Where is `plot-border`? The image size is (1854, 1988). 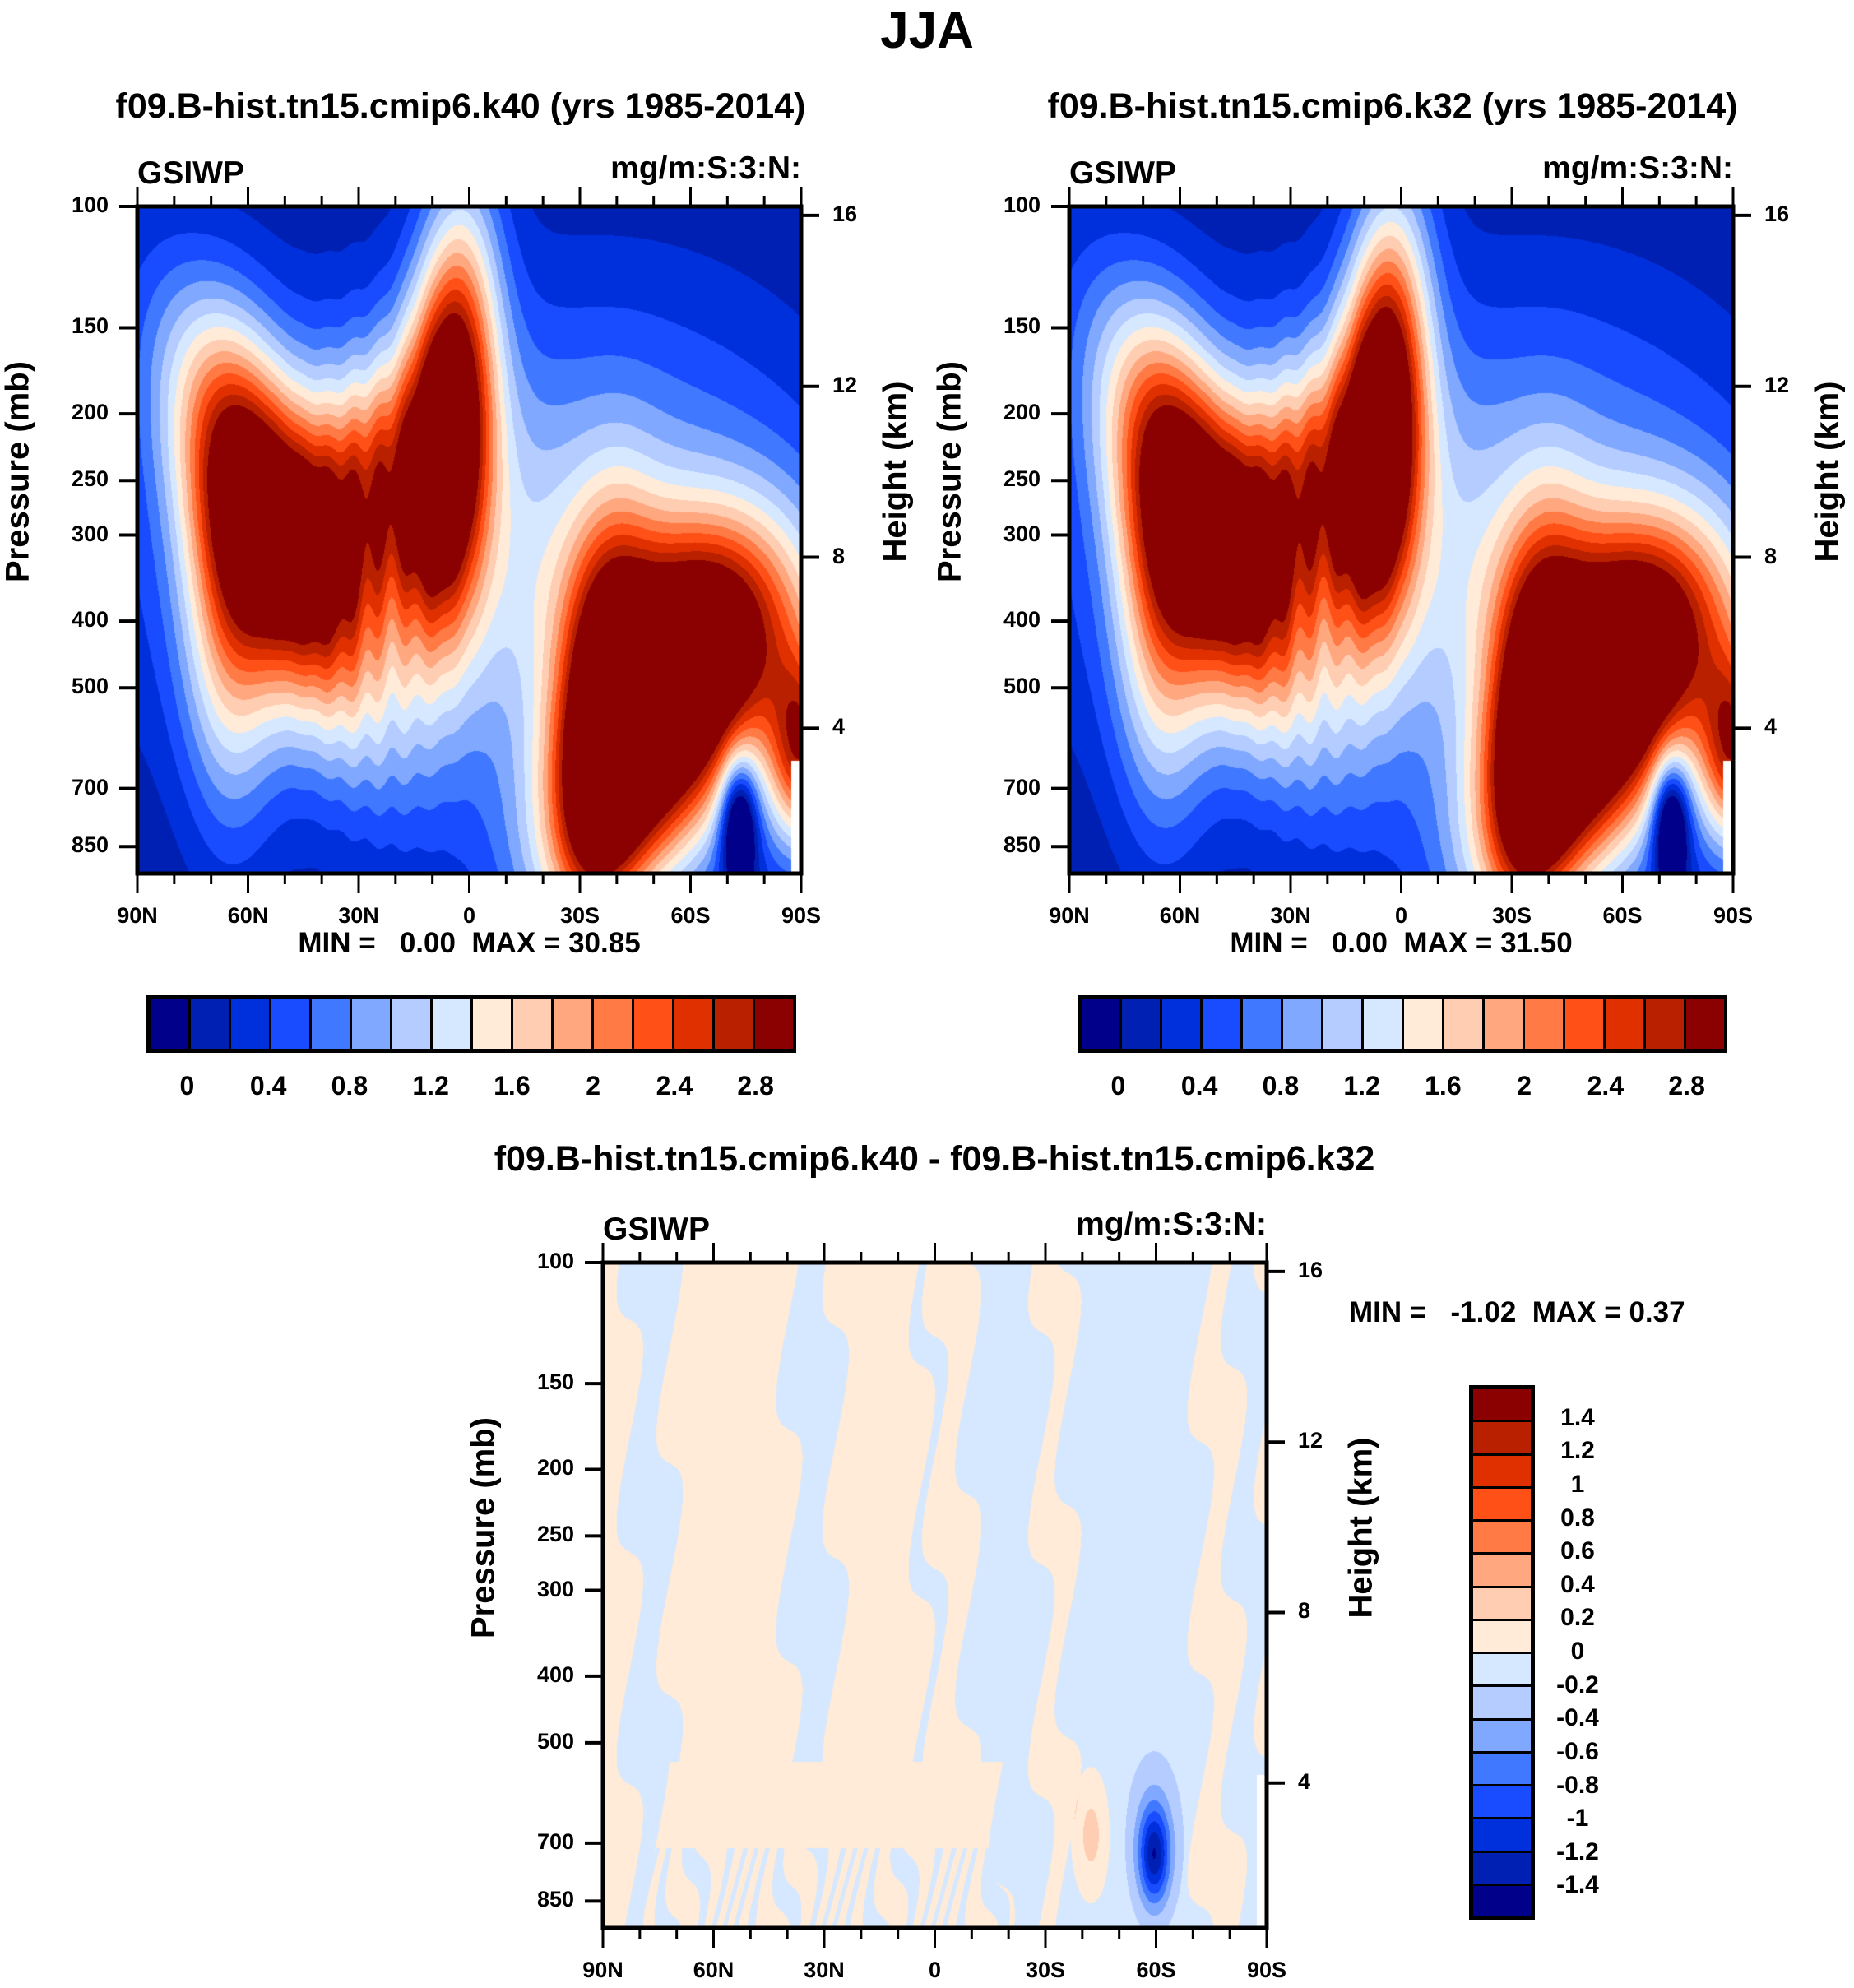
plot-border is located at coordinates (934, 1595).